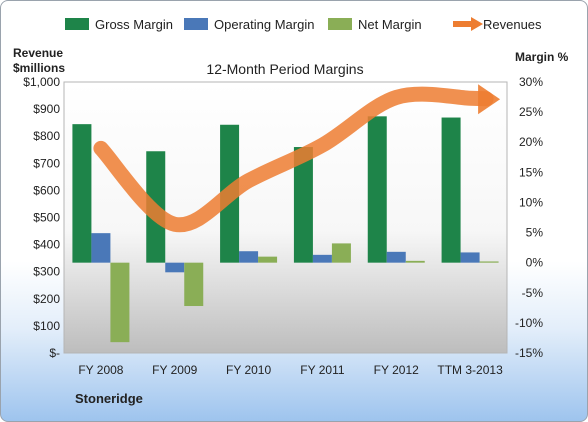 This screenshot has height=422, width=588. I want to click on left-tick-label: $-, so click(54, 353).